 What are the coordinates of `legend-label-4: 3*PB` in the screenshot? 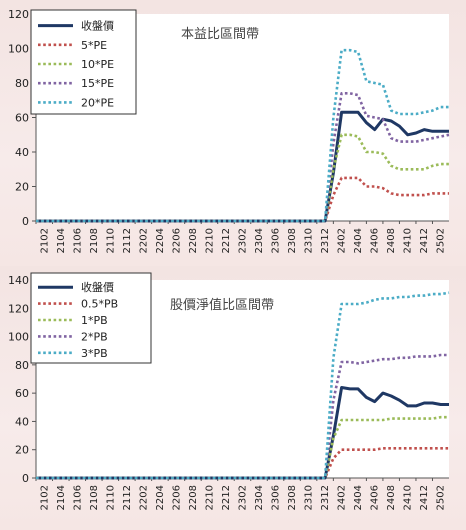 It's located at (94, 353).